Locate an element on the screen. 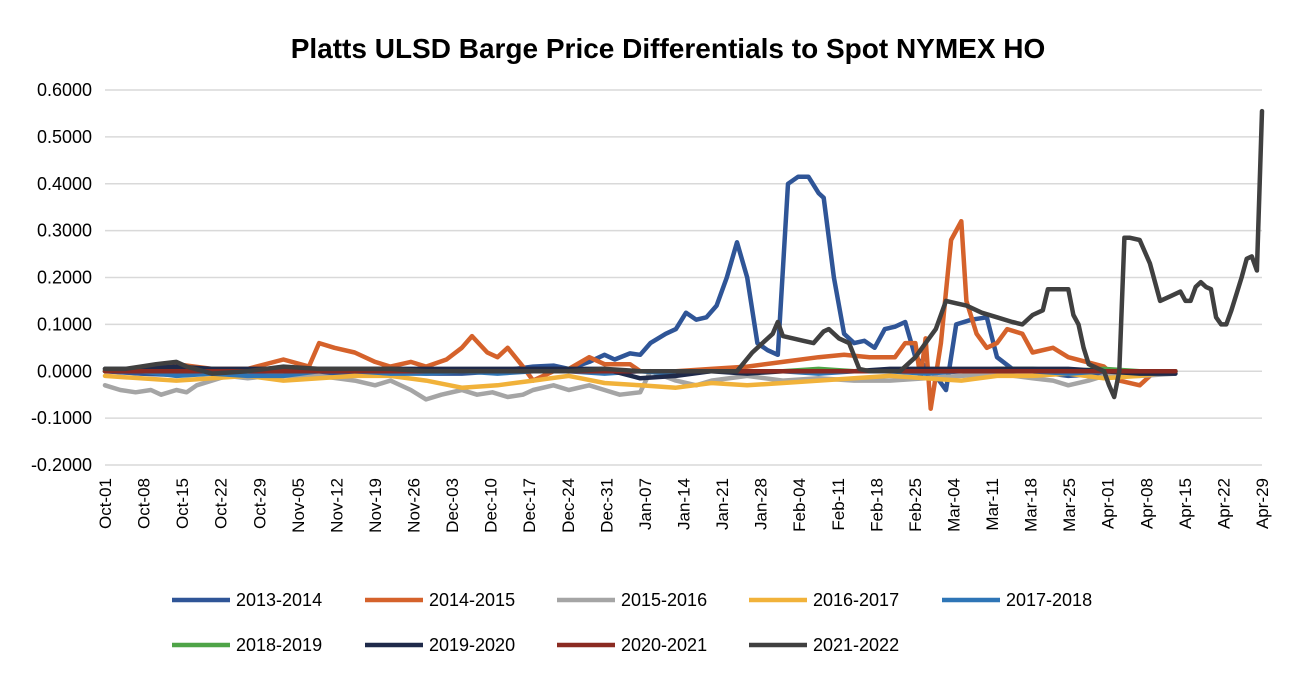 The height and width of the screenshot is (689, 1302). y-tick-label: 0.6000 is located at coordinates (64, 90).